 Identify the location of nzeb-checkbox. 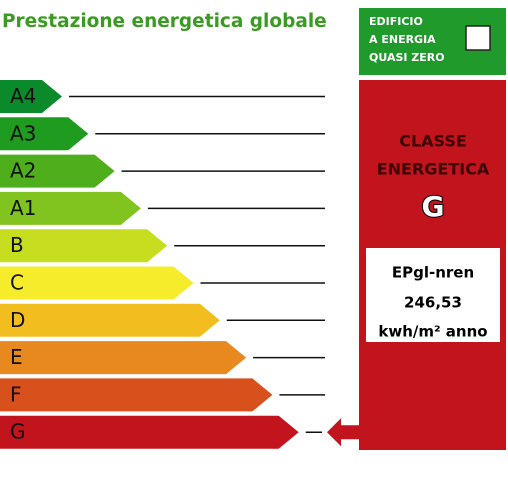
(478, 38).